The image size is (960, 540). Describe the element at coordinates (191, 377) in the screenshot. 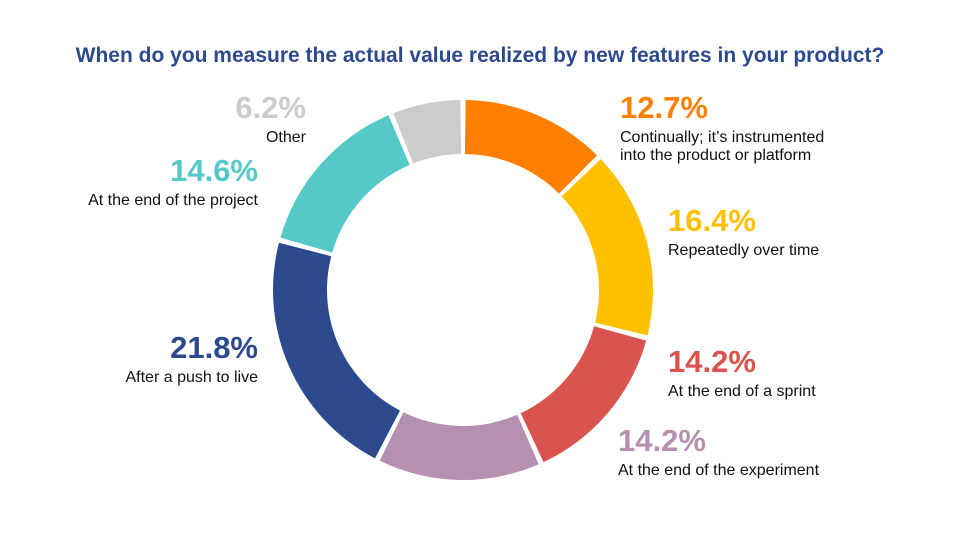

I see `category-label-push-to-live: After a push to live` at that location.